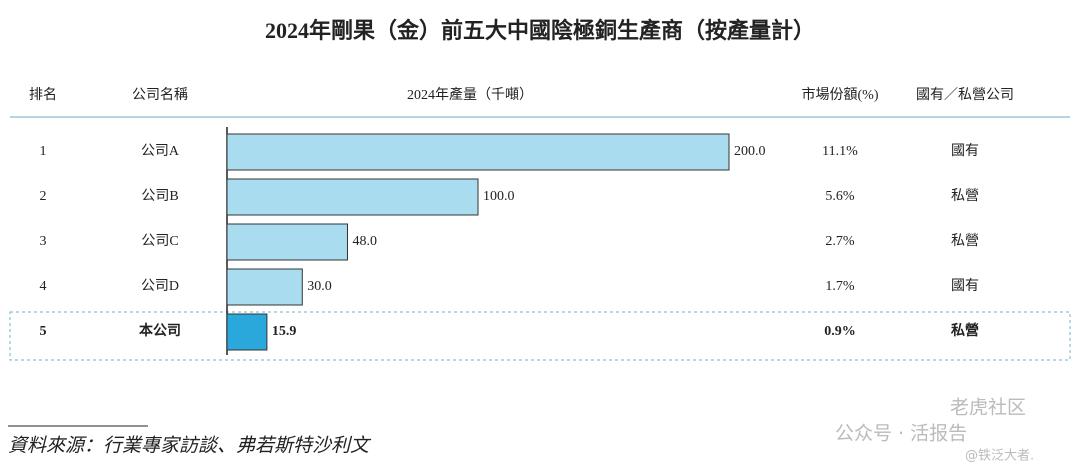 The image size is (1080, 472). Describe the element at coordinates (840, 241) in the screenshot. I see `market-share: 2.7%` at that location.